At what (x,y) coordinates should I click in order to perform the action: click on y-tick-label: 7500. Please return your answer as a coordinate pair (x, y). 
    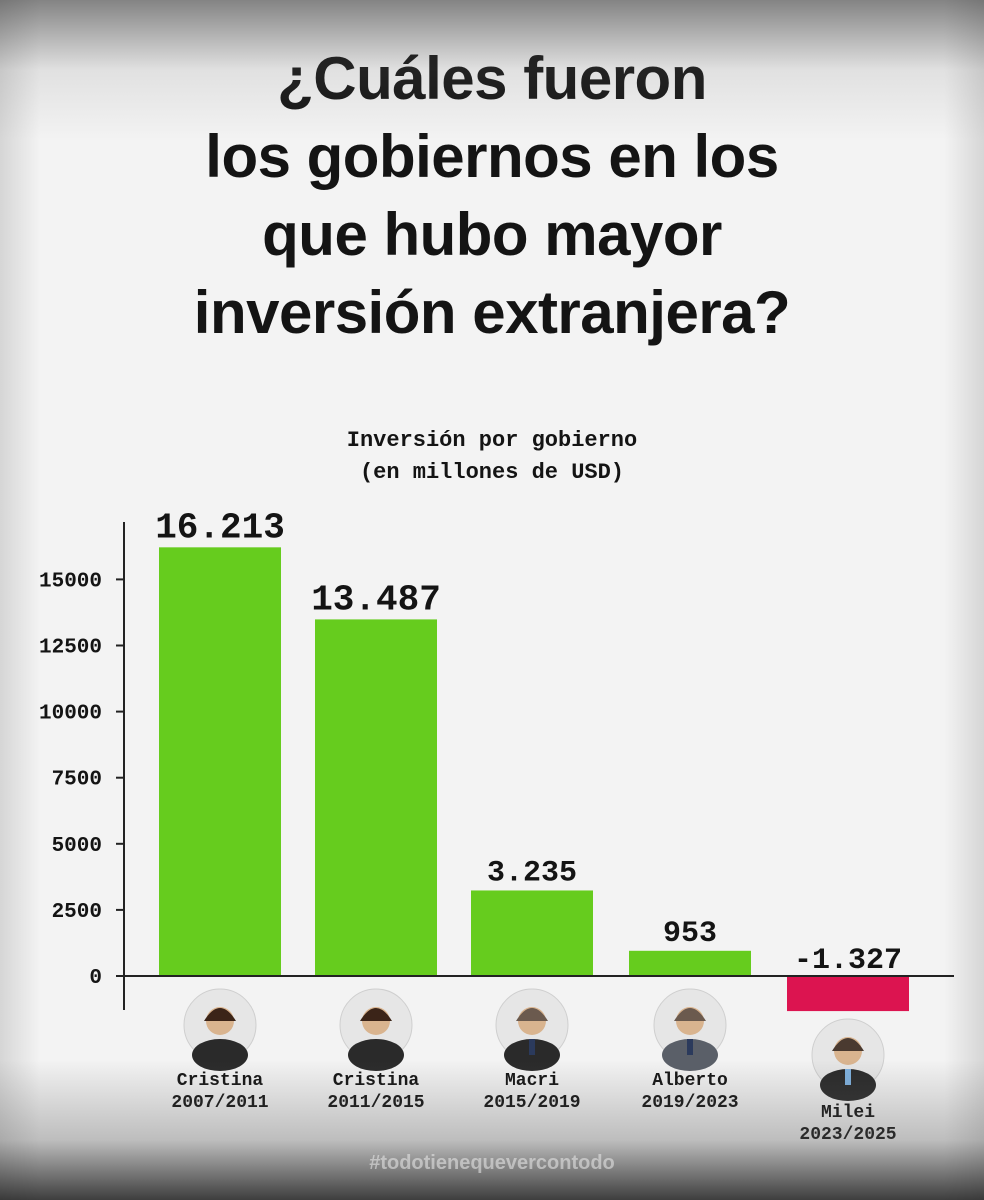
    Looking at the image, I should click on (77, 780).